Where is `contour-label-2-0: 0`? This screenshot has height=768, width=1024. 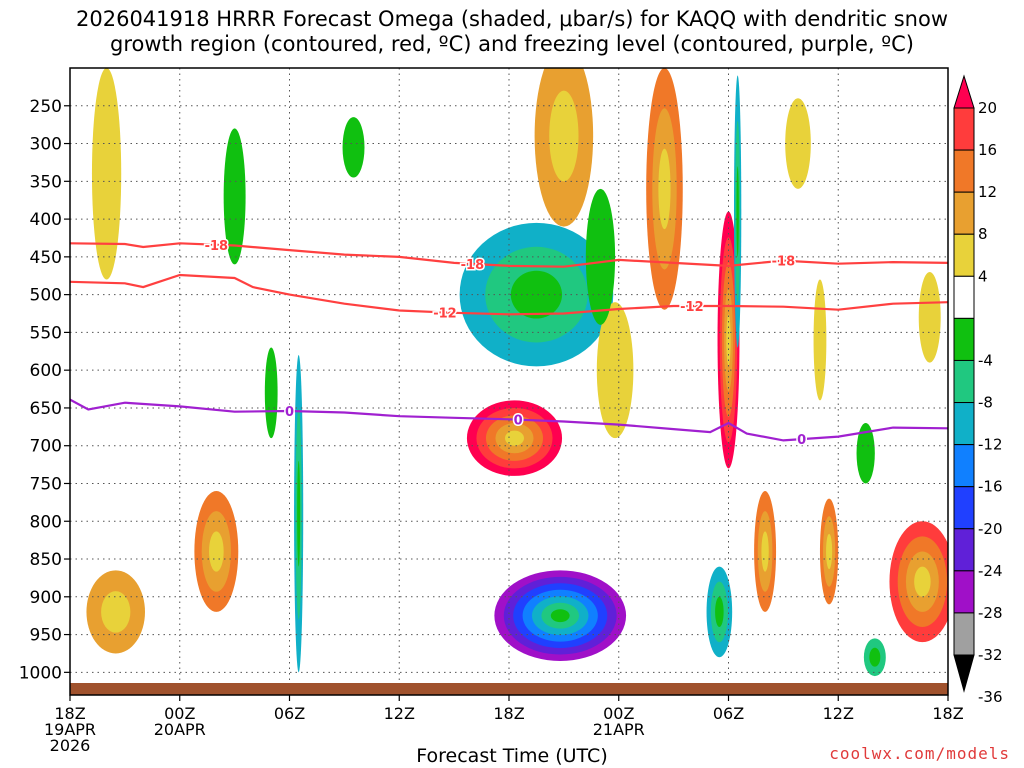
contour-label-2-0: 0 is located at coordinates (289, 412).